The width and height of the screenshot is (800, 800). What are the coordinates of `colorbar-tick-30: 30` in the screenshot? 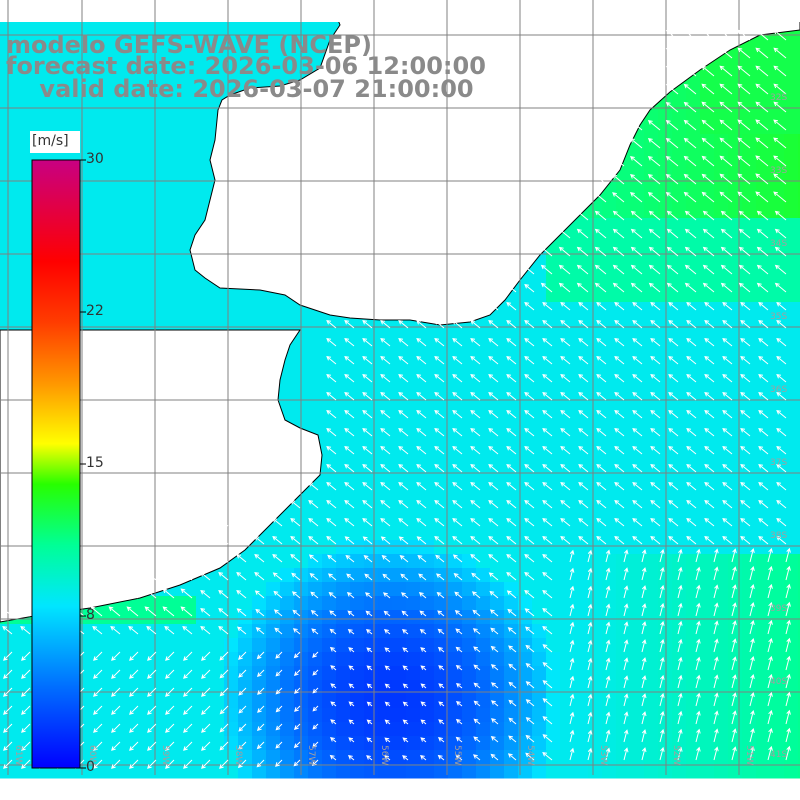 It's located at (95, 159).